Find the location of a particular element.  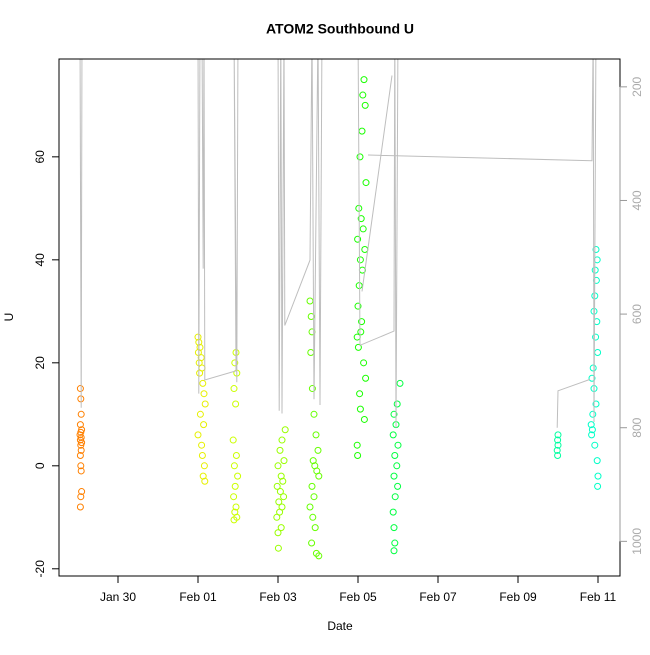

x-tick-label: Feb 11 is located at coordinates (598, 597).